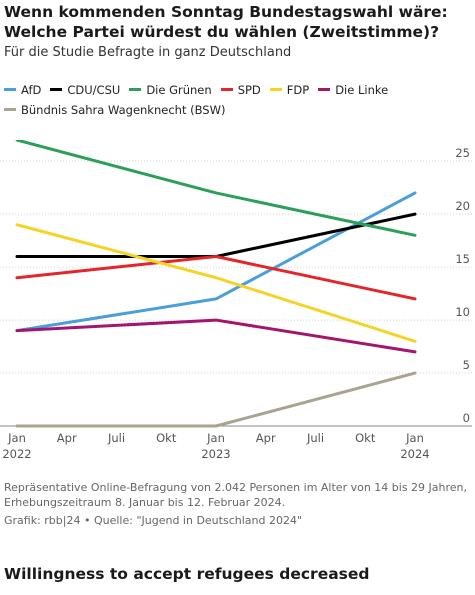  Describe the element at coordinates (462, 312) in the screenshot. I see `y-tick-label: 10` at that location.